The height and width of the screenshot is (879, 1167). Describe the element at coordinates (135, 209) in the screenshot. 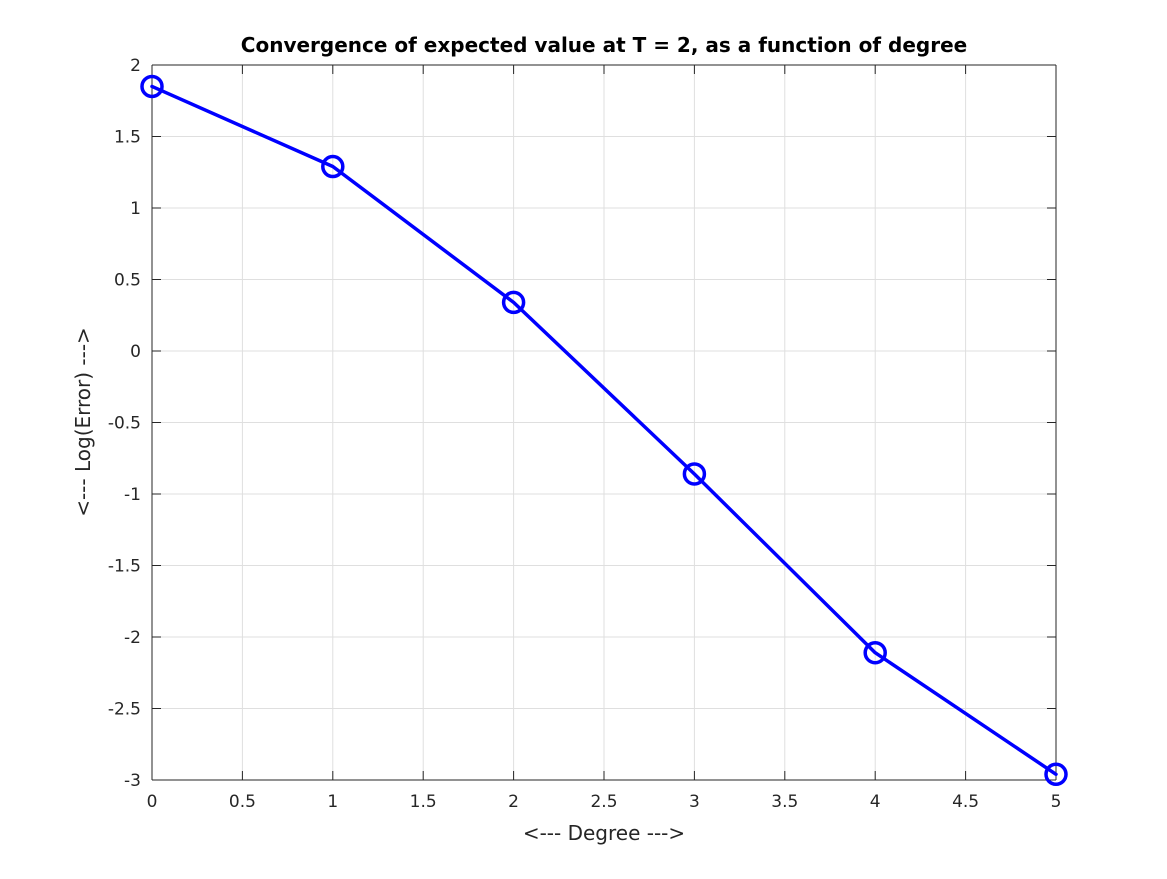

I see `y-tick-label: 1` at that location.